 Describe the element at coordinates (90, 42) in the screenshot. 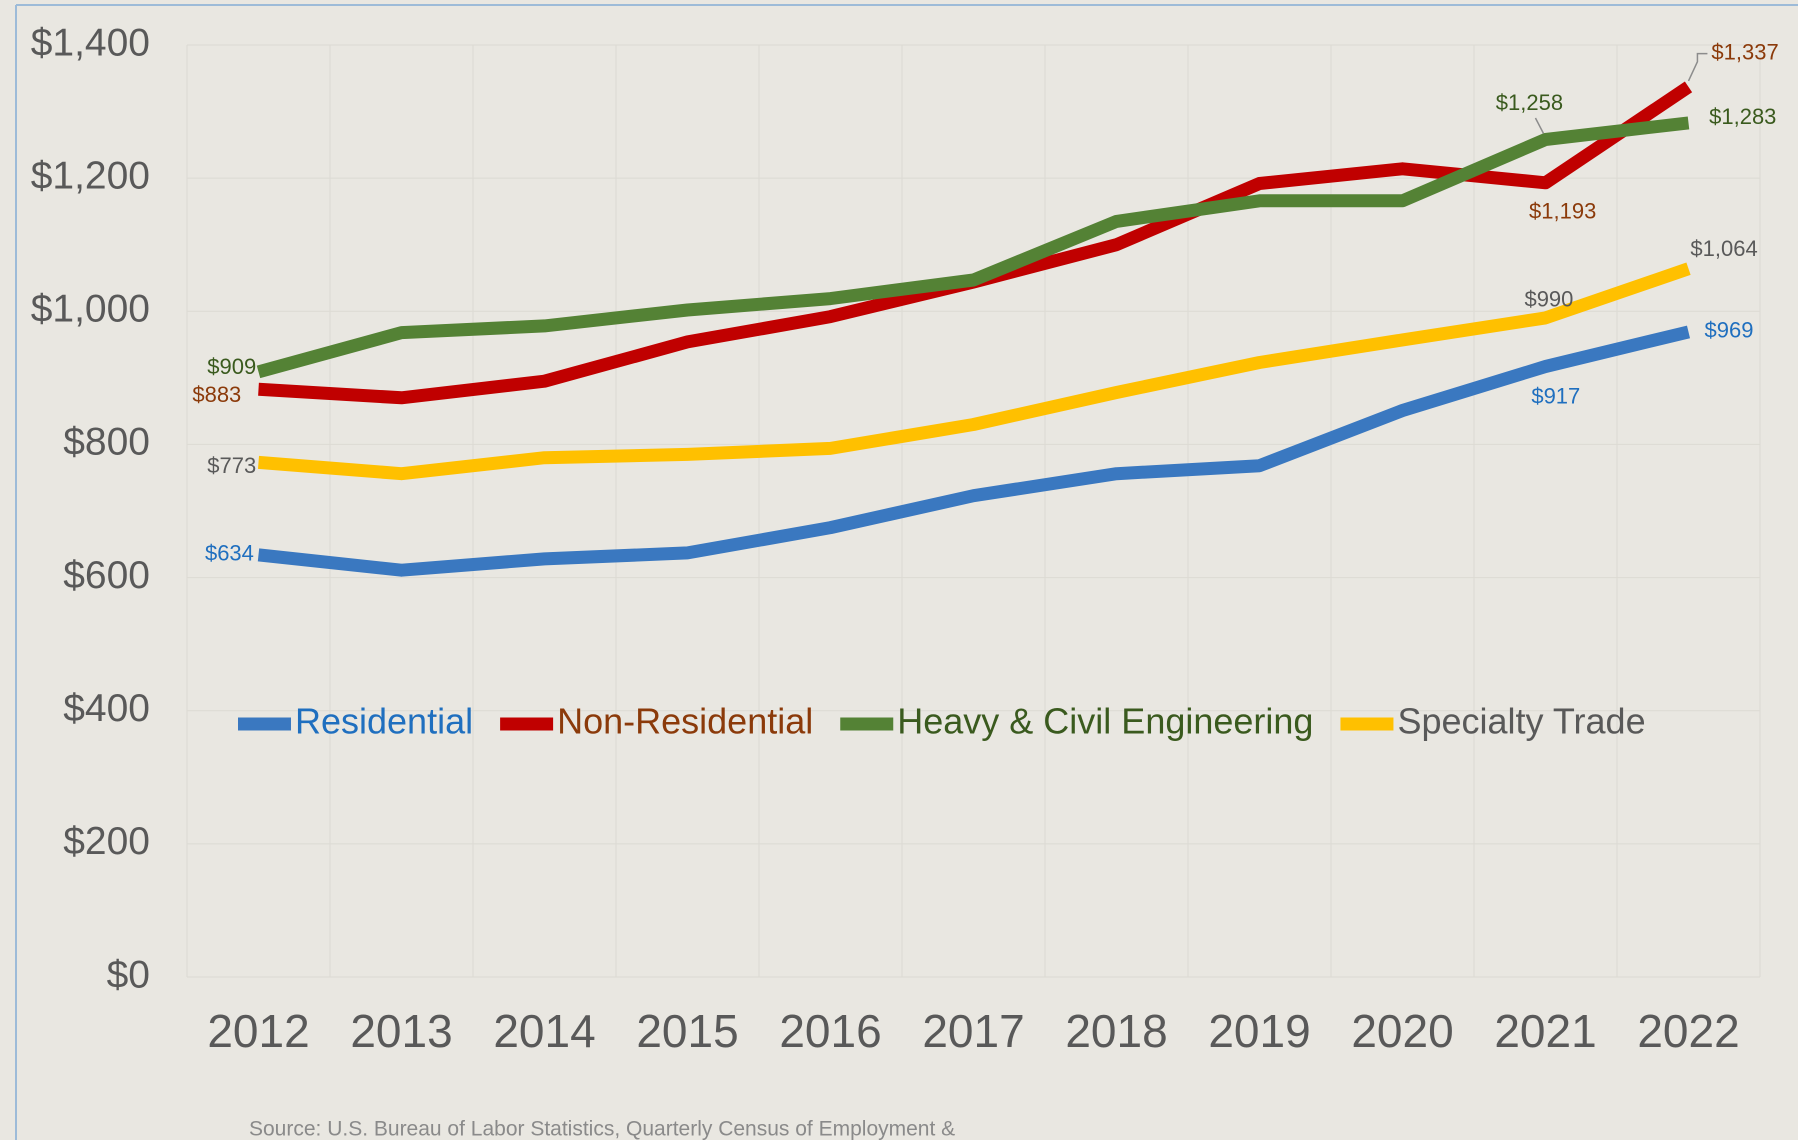

I see `y-tick-label: $1,400` at that location.